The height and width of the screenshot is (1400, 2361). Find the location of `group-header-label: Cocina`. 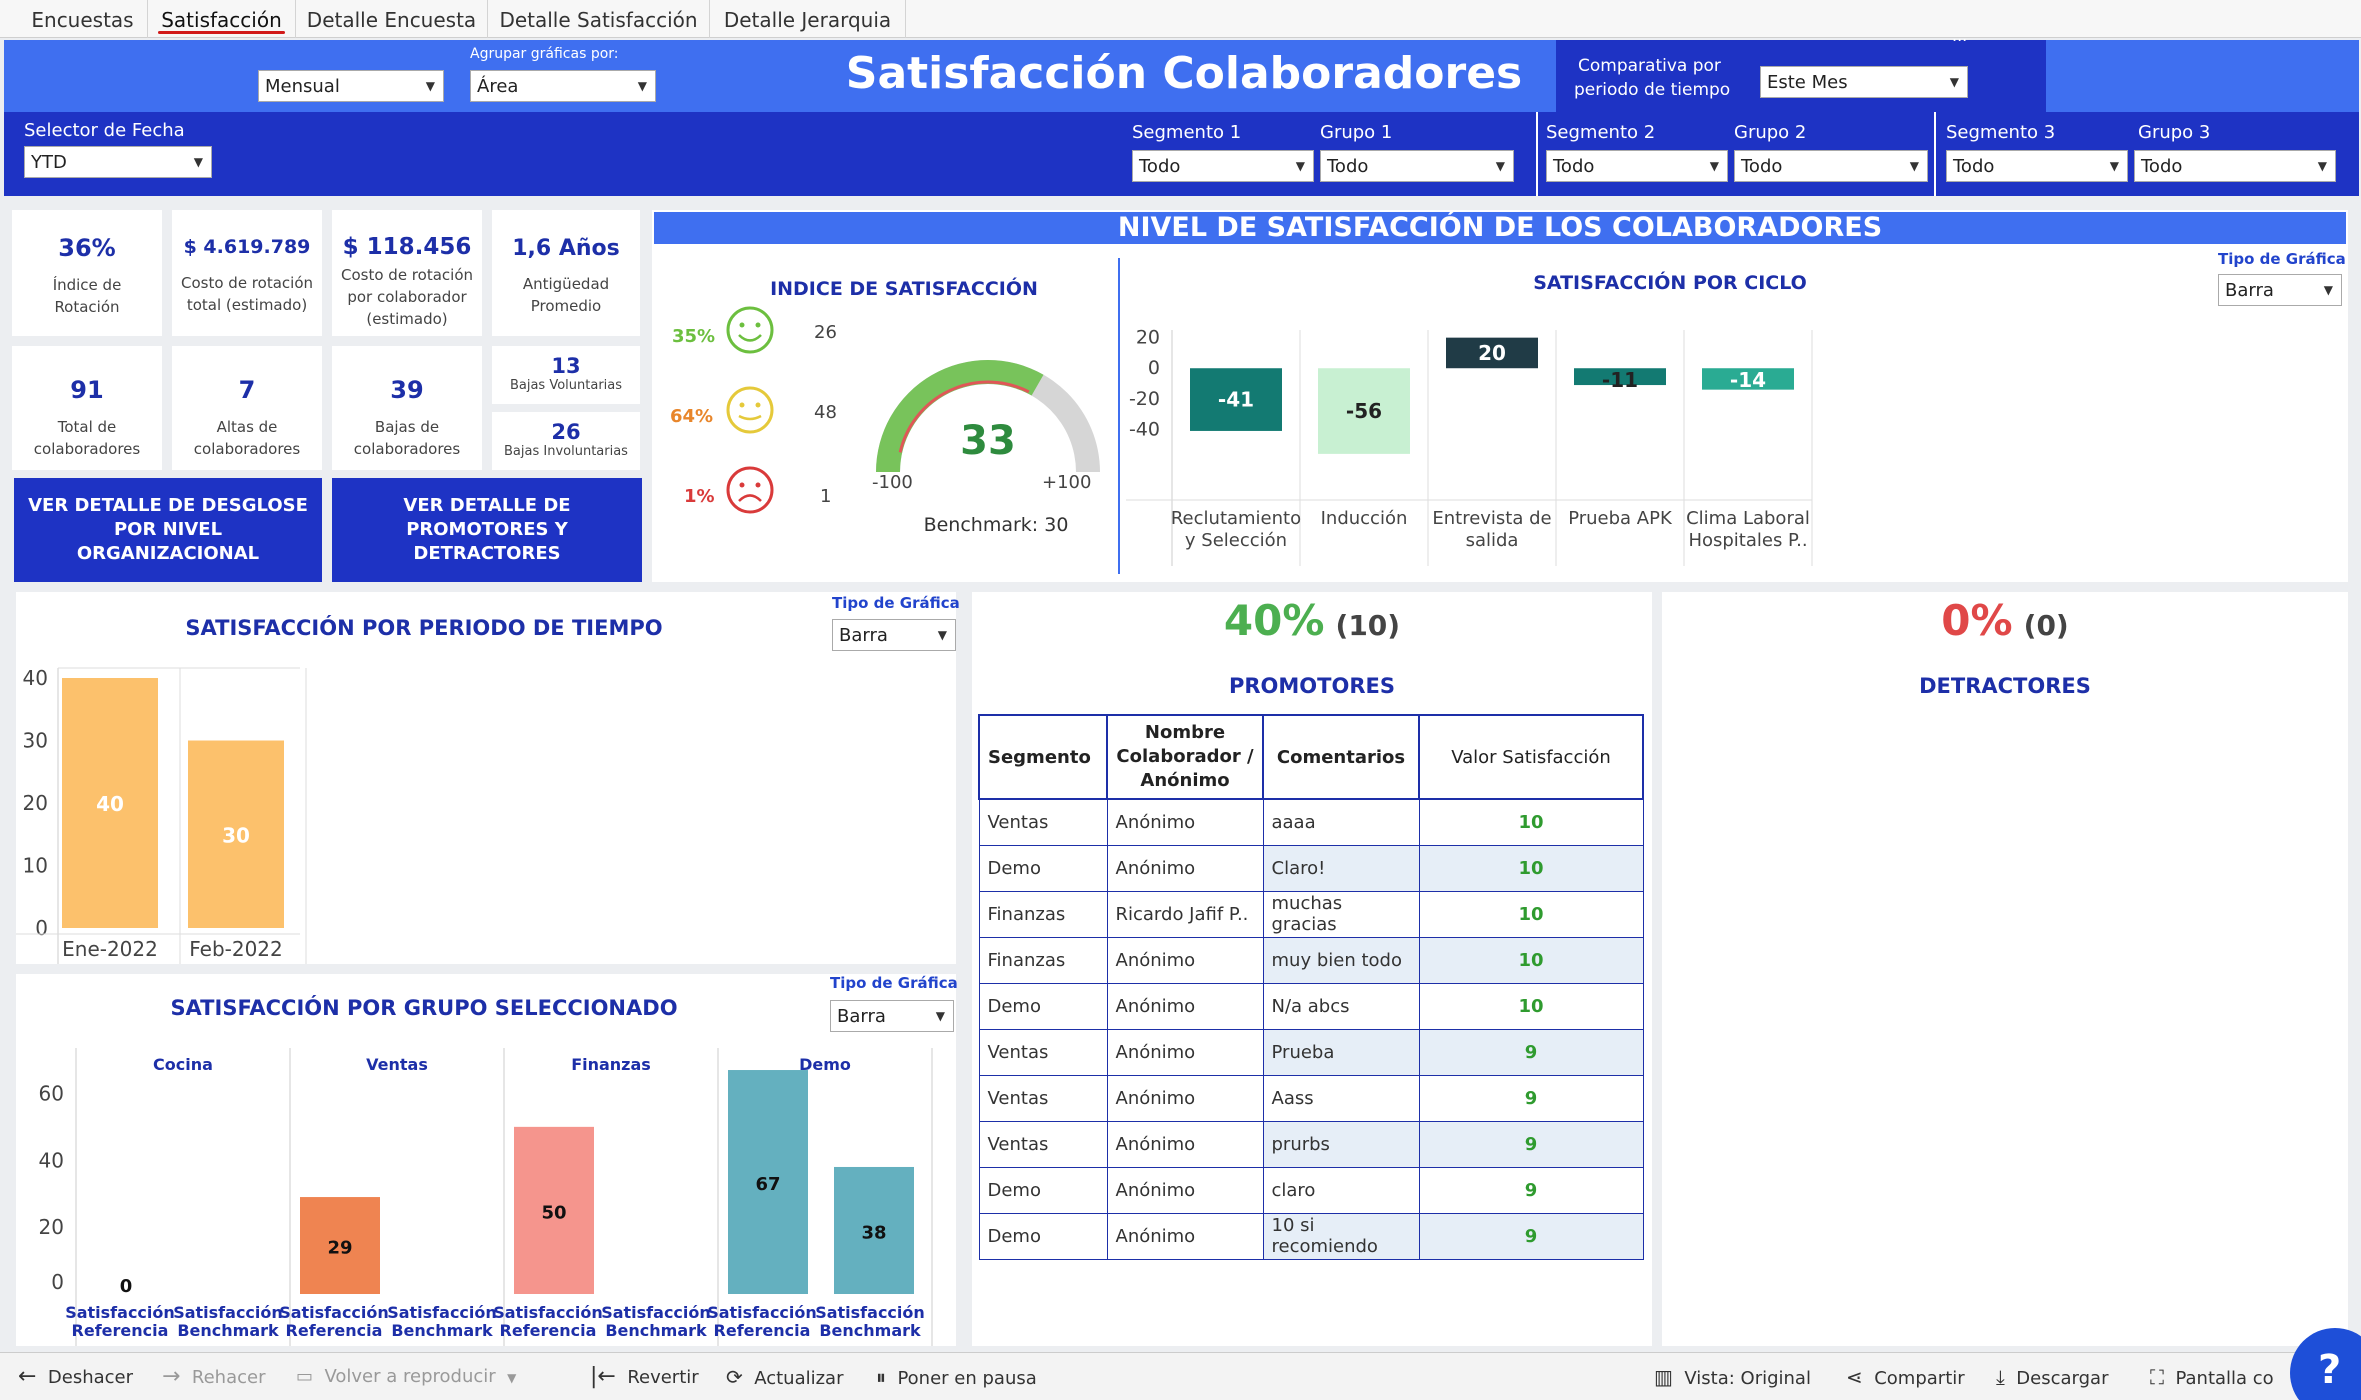

group-header-label: Cocina is located at coordinates (183, 1064).